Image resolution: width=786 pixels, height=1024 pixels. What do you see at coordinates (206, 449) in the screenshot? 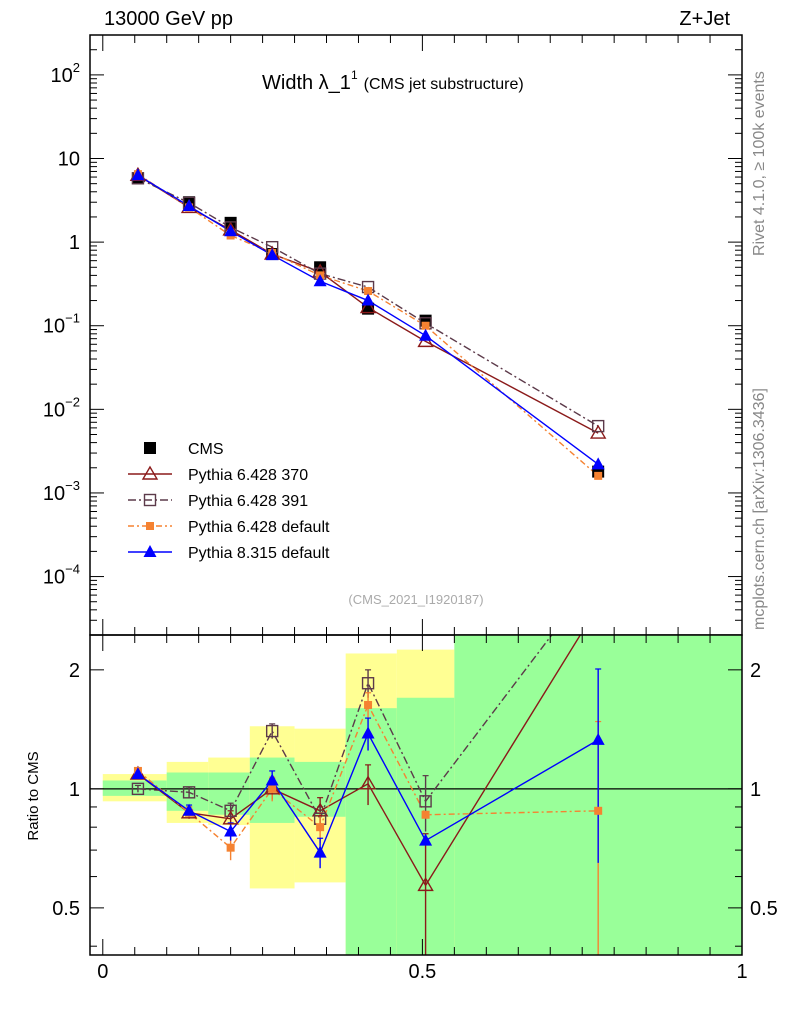
I see `legend-label-0: CMS` at bounding box center [206, 449].